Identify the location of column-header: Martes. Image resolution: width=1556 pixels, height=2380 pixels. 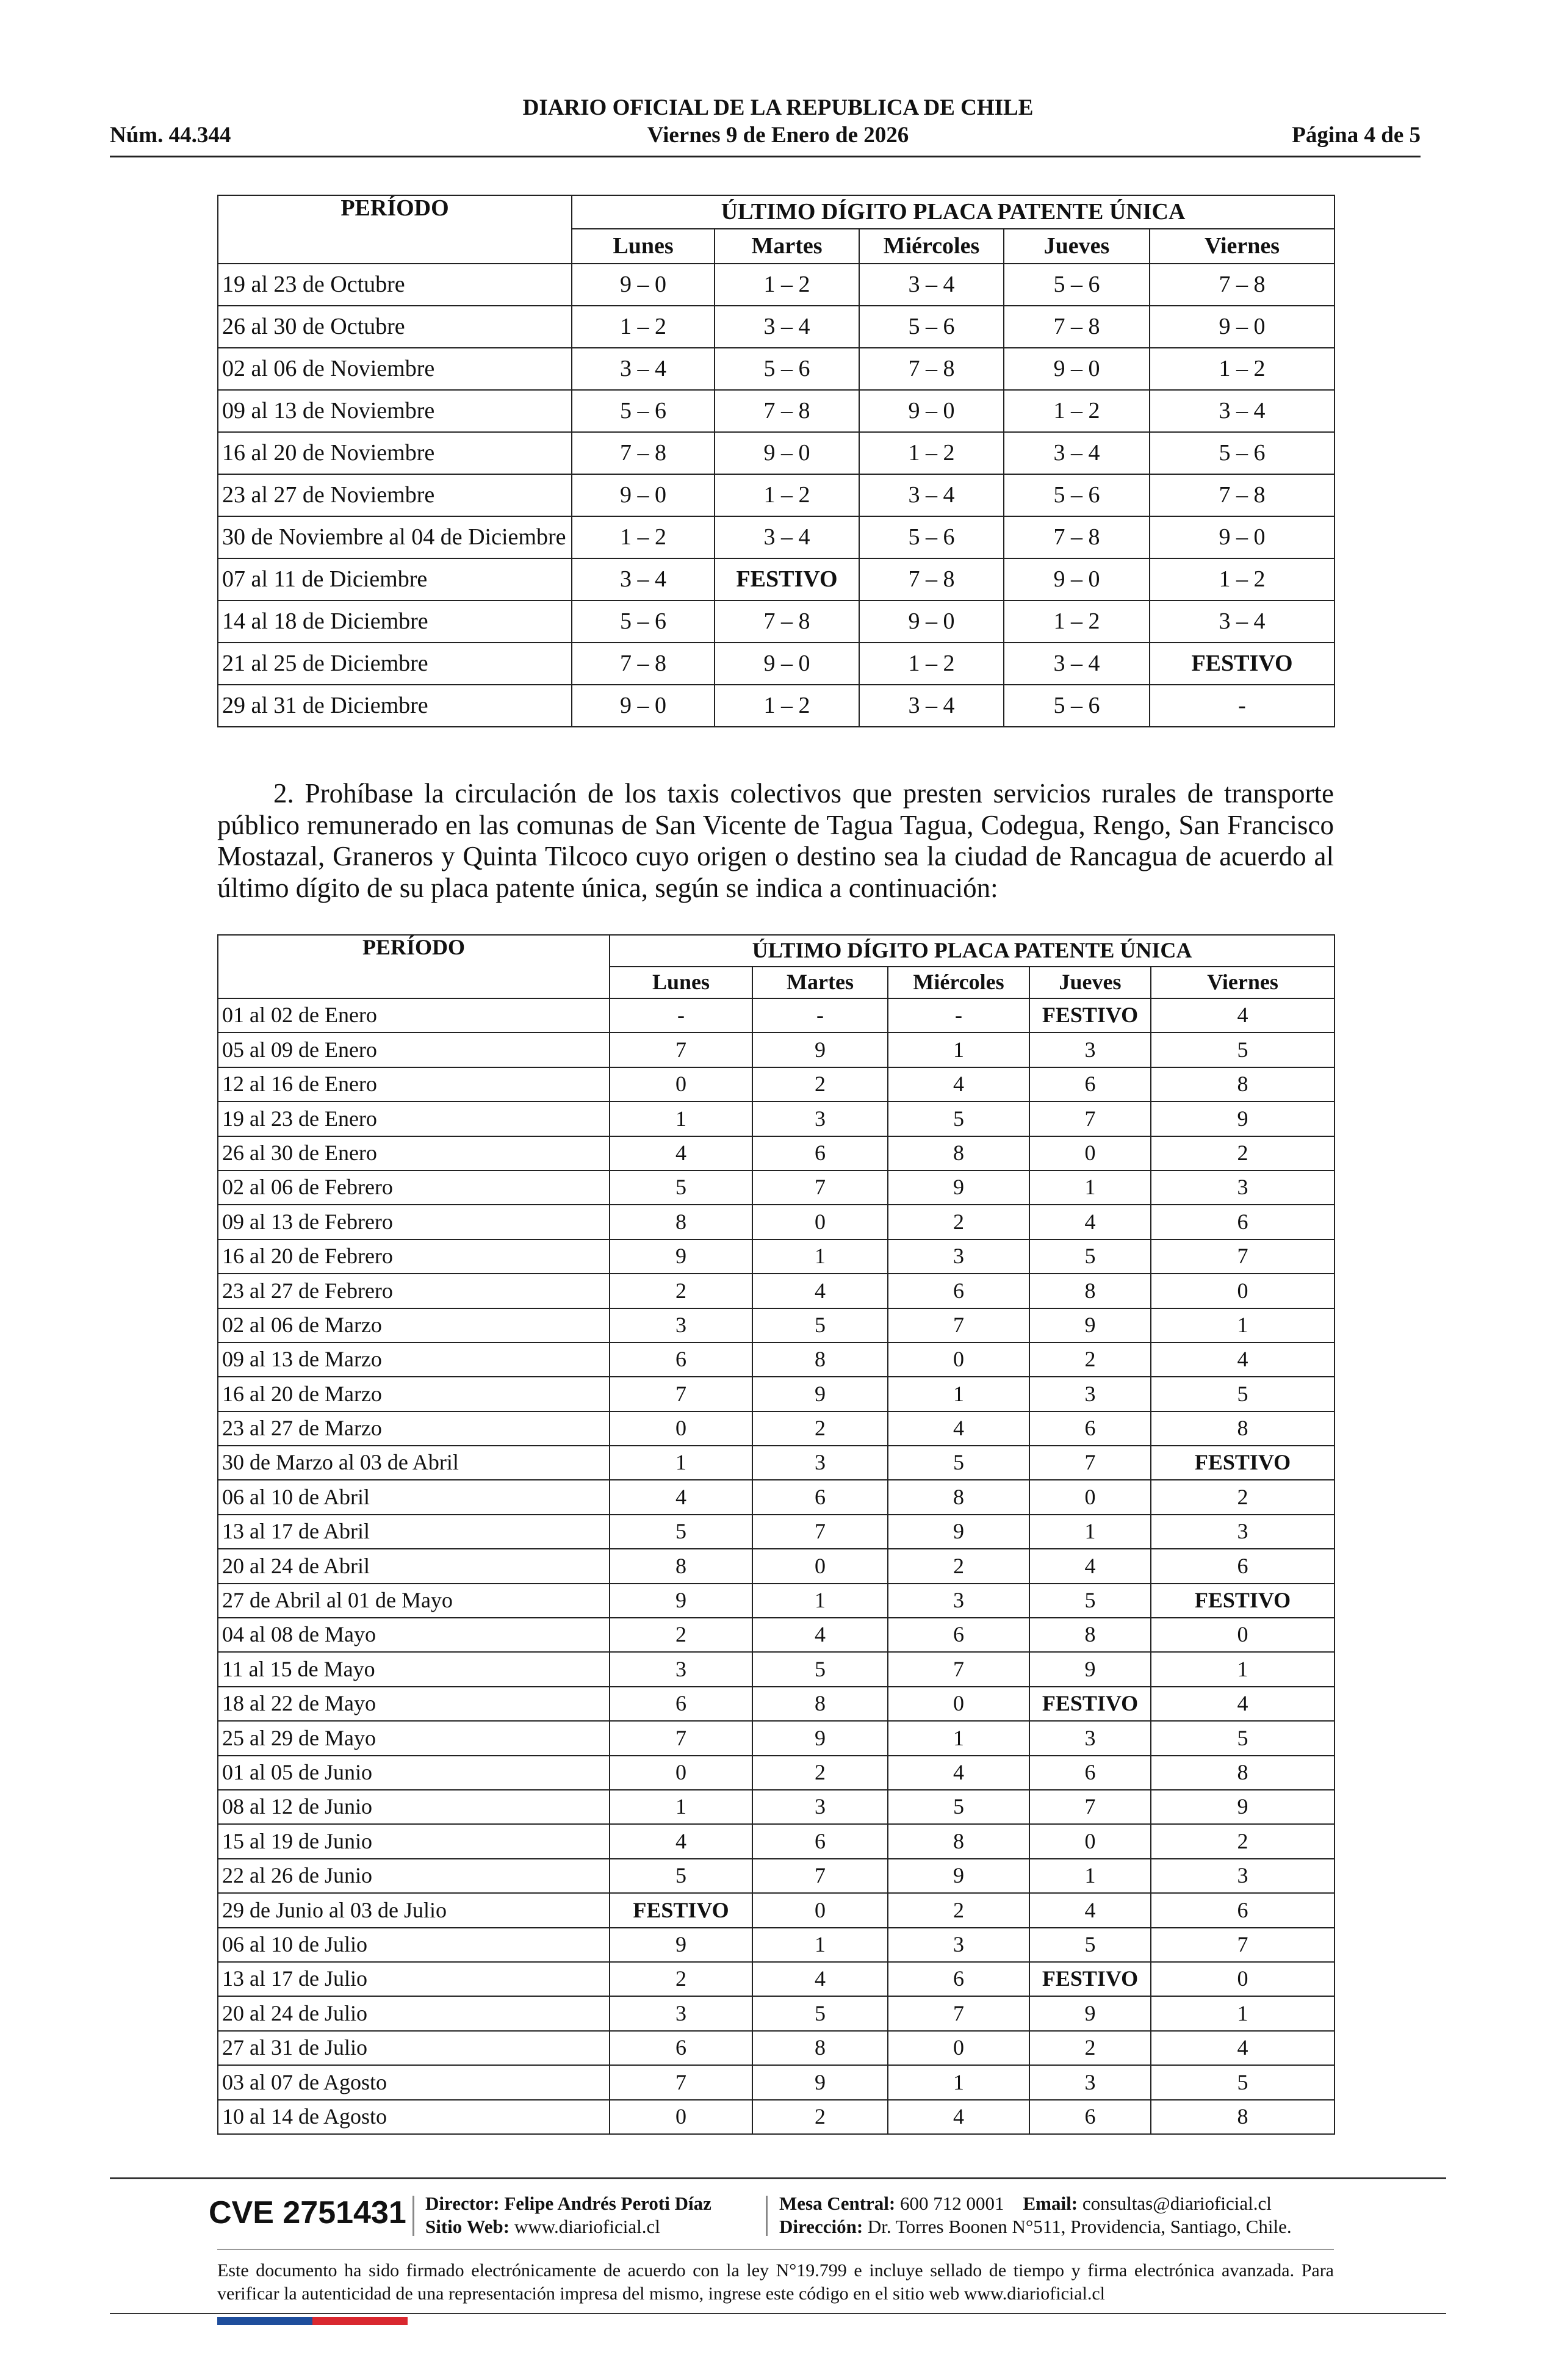
(820, 983).